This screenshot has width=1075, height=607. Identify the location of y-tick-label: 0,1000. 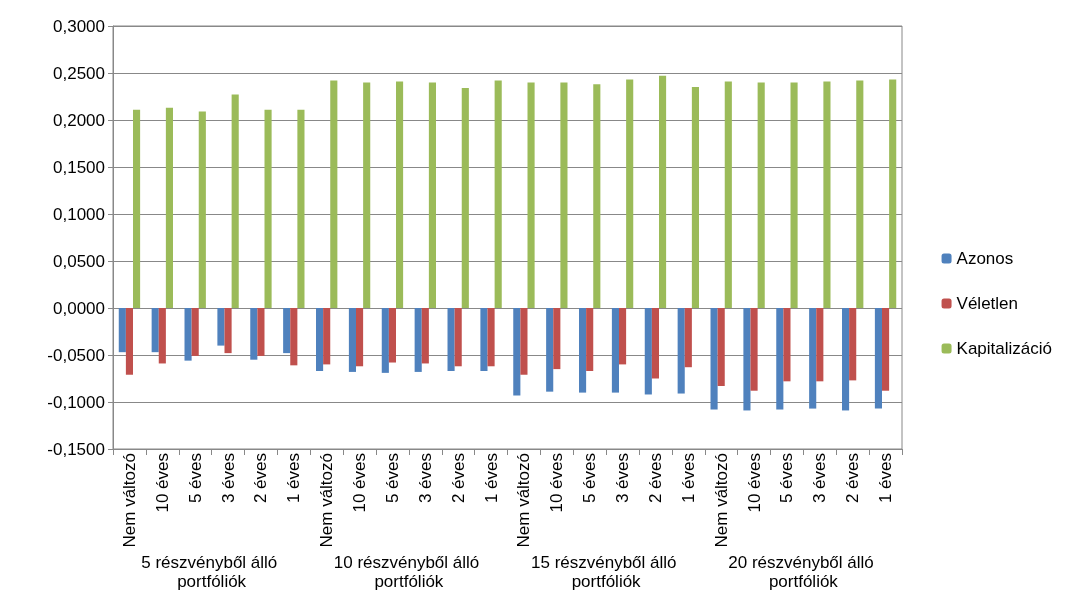
(79, 214).